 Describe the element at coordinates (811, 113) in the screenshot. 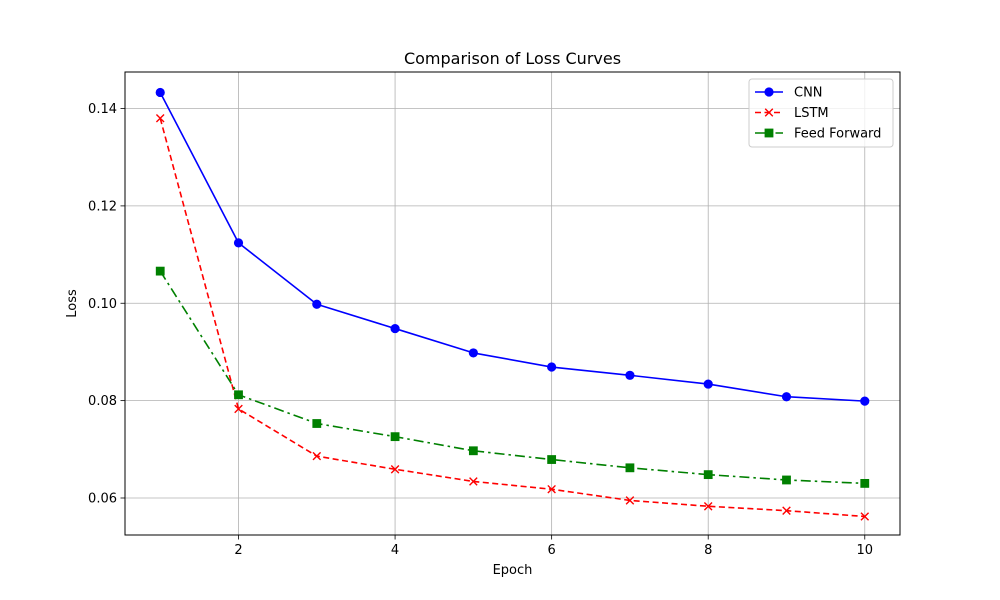

I see `legend-label-lstm: LSTM` at that location.